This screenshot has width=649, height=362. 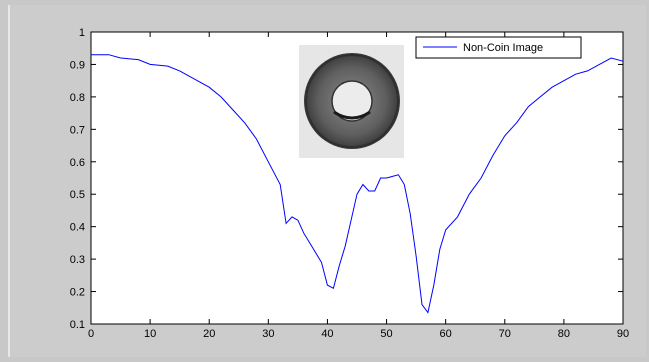 I want to click on y-tick-label: 0.7, so click(x=77, y=130).